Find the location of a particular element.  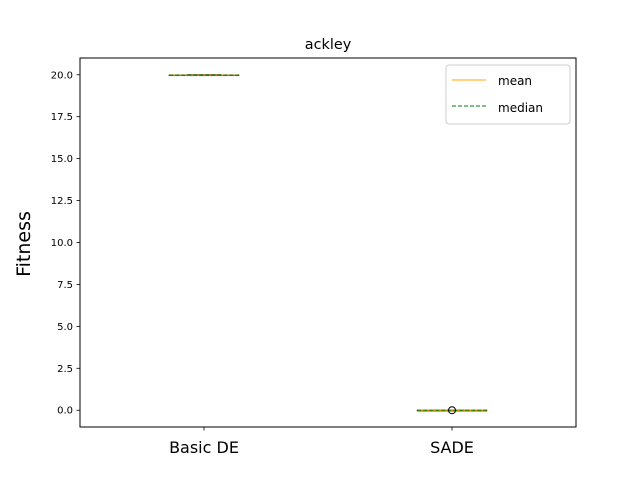

x-tick-label: Basic DE is located at coordinates (204, 447).